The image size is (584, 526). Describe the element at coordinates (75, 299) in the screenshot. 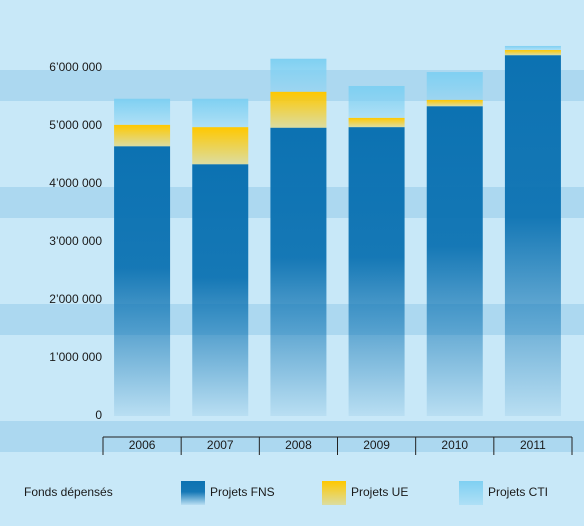

I see `y-tick-label: 2’000 000` at that location.